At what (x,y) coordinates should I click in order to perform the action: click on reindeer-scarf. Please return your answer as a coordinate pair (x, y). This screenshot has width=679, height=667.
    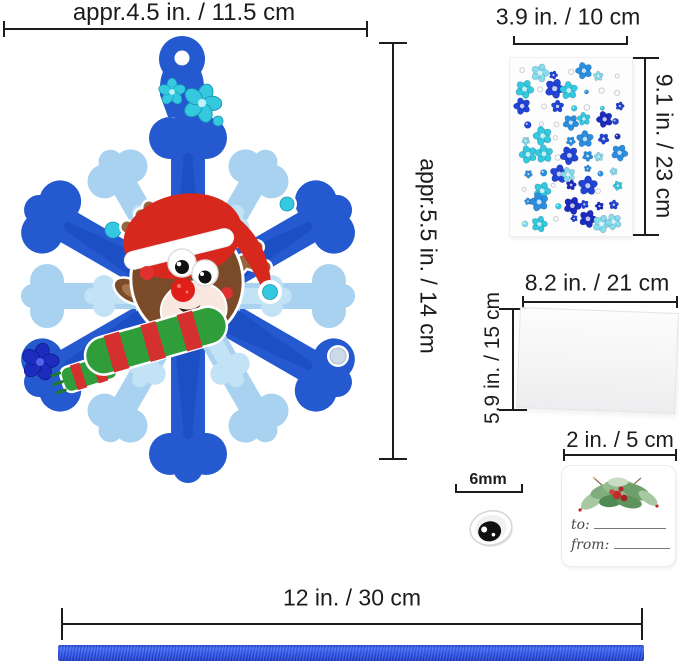
    Looking at the image, I should click on (139, 350).